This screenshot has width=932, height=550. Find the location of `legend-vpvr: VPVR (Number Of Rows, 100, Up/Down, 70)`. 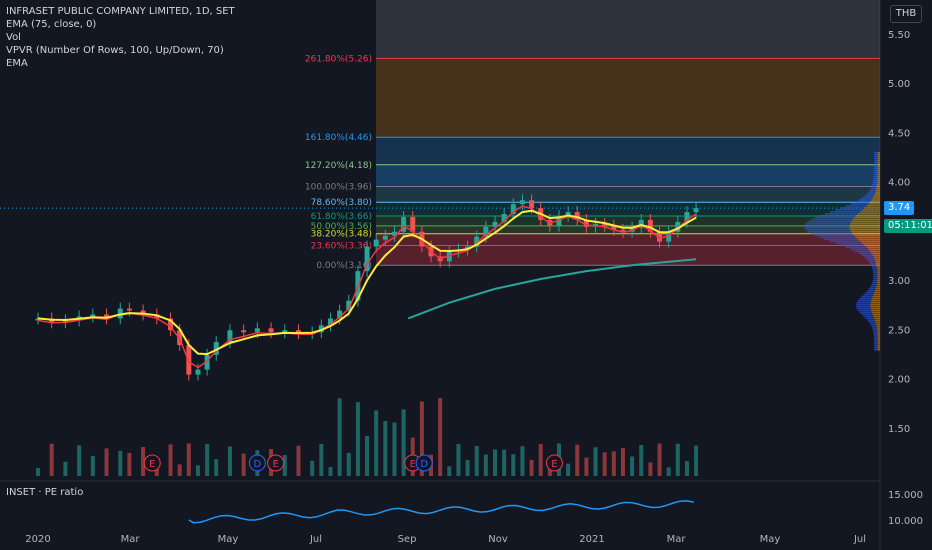

legend-vpvr: VPVR (Number Of Rows, 100, Up/Down, 70) is located at coordinates (115, 50).